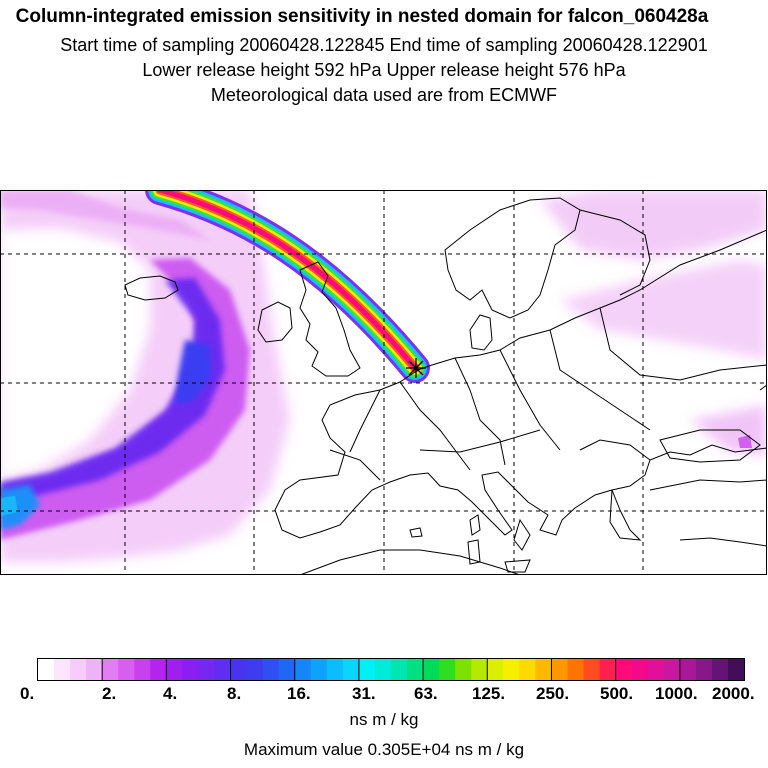  What do you see at coordinates (364, 693) in the screenshot?
I see `scale-label: 31.` at bounding box center [364, 693].